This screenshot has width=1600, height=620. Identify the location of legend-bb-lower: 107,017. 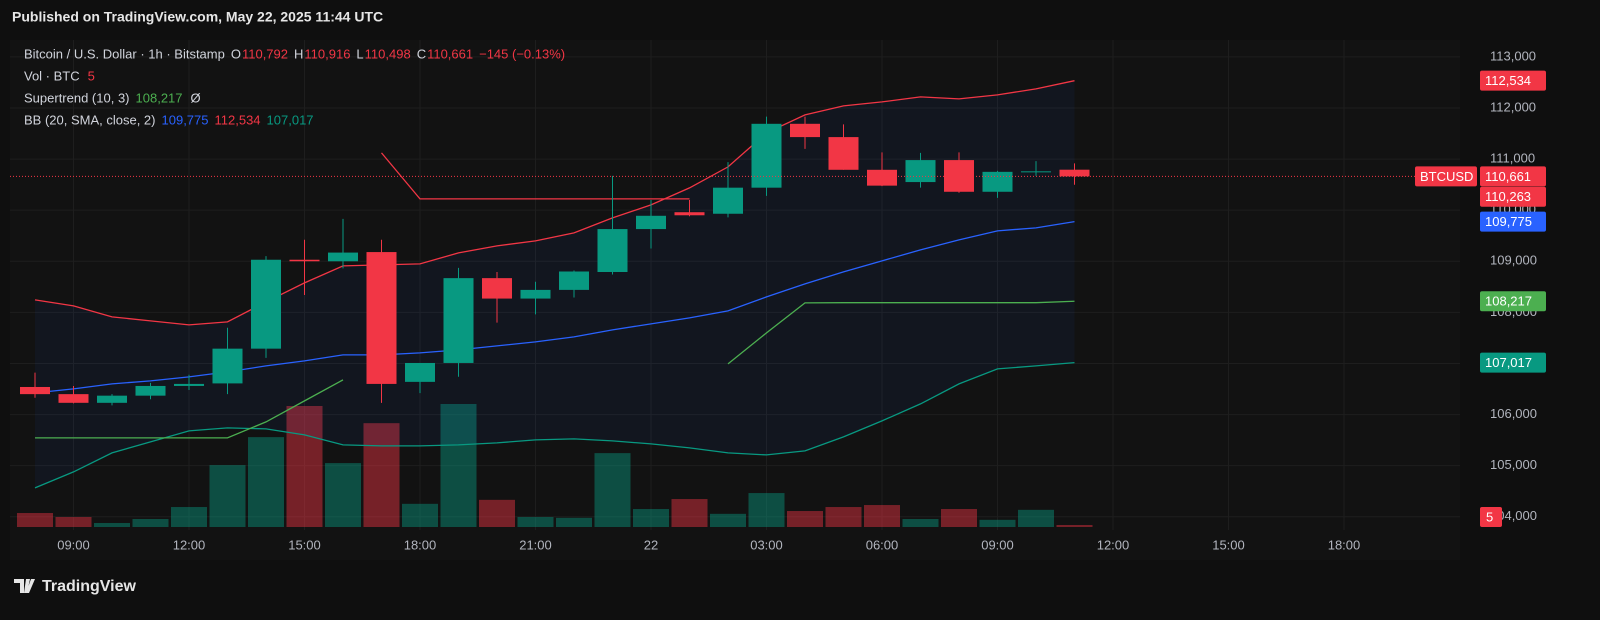
(290, 119).